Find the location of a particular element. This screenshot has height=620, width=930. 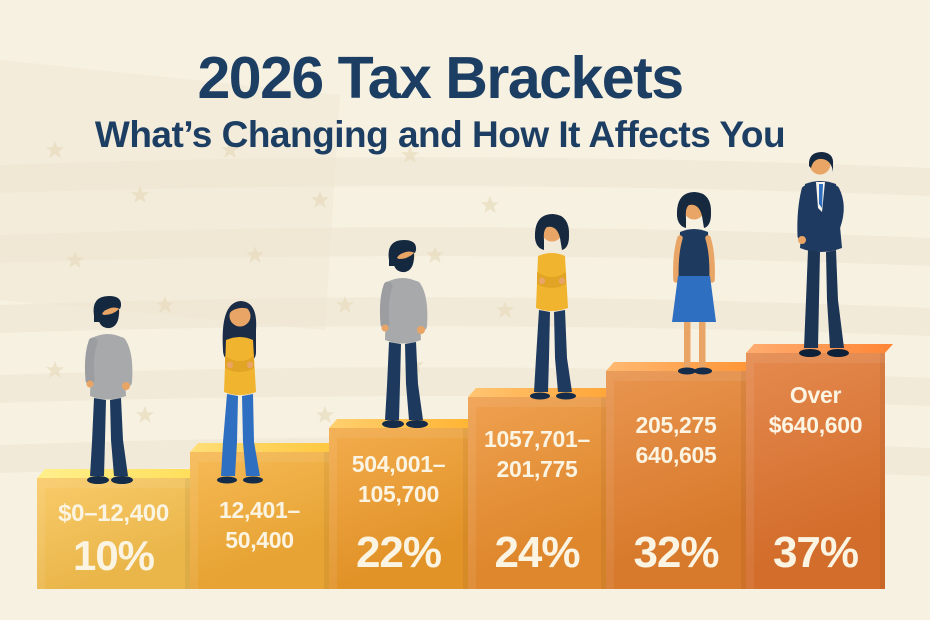

bracket-range-line2: 105,700 is located at coordinates (398, 493).